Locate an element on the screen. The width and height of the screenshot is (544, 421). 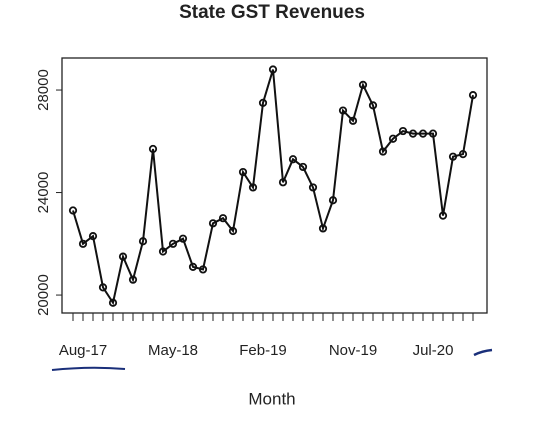
y-tick-label: 20000 is located at coordinates (43, 295).